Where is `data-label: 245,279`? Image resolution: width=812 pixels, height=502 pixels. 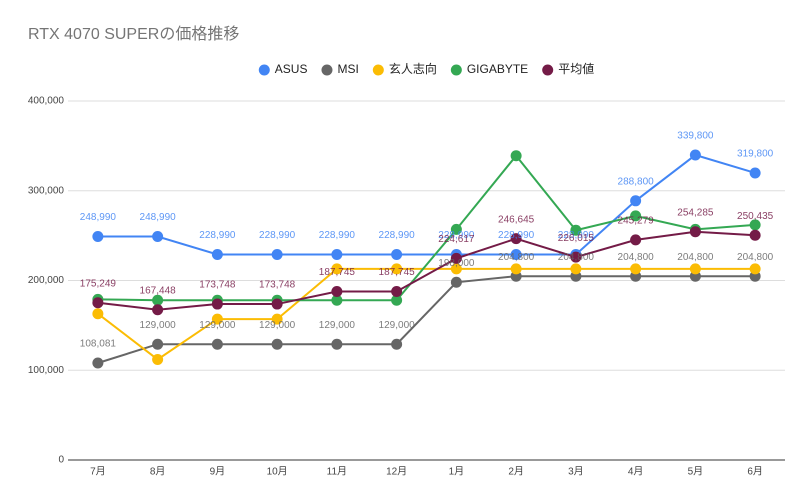
data-label: 245,279 is located at coordinates (636, 221).